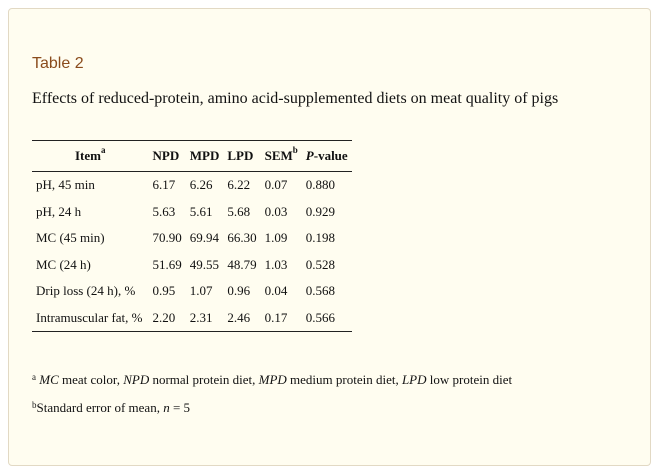 This screenshot has height=476, width=661. I want to click on cell-mpd: 49.55, so click(204, 264).